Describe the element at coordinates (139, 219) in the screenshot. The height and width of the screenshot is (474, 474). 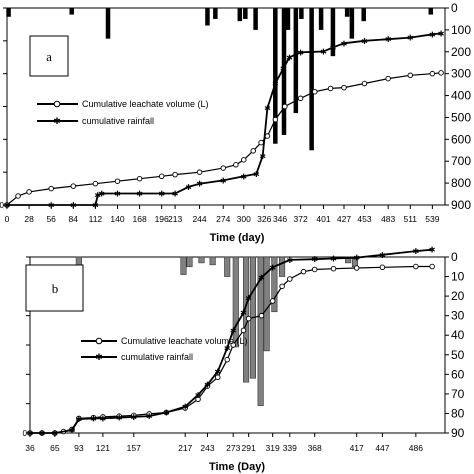
I see `panel-a-x-tick-label: 168` at that location.